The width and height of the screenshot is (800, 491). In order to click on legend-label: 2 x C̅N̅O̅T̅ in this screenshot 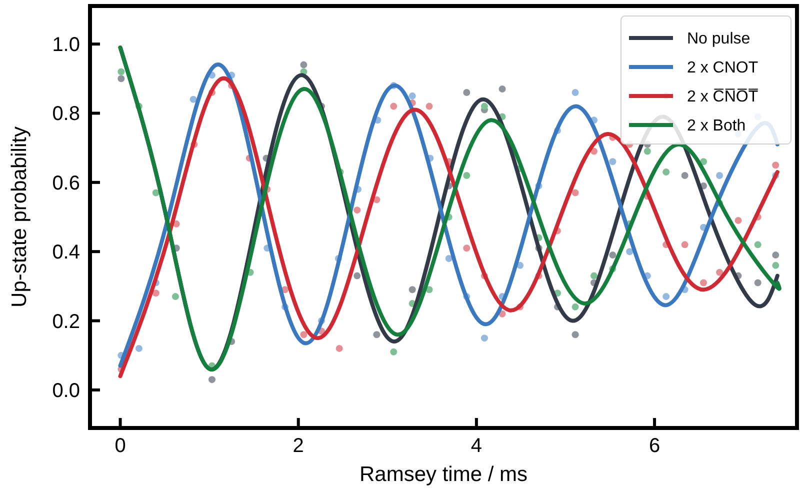, I will do `click(722, 97)`.